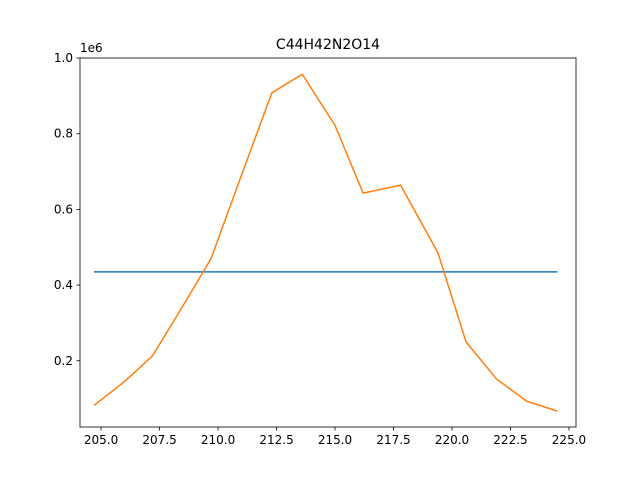 This screenshot has height=480, width=640. Describe the element at coordinates (393, 440) in the screenshot. I see `x-tick-label: 217.5` at that location.